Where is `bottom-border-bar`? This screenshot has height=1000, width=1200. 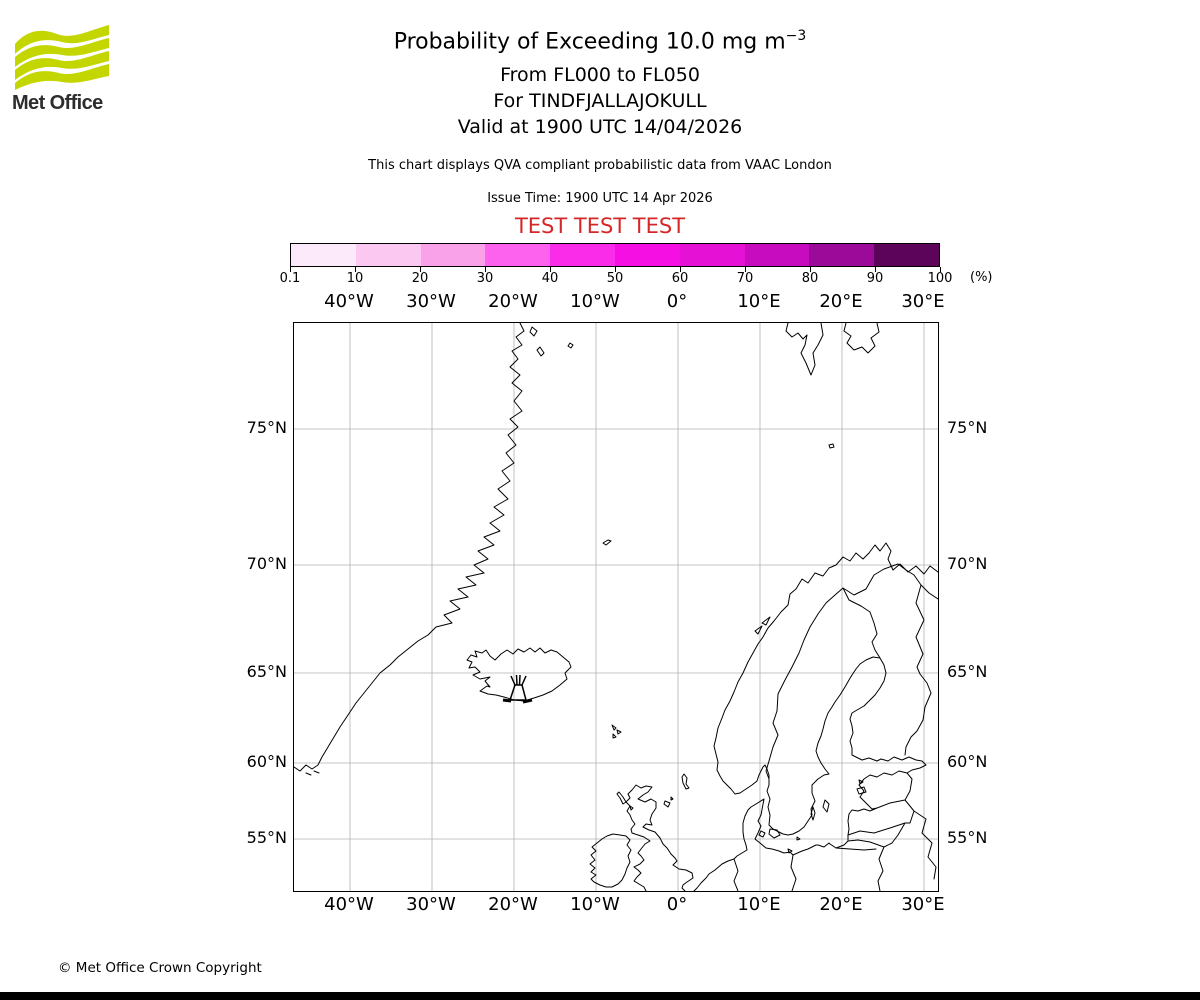 bottom-border-bar is located at coordinates (600, 996).